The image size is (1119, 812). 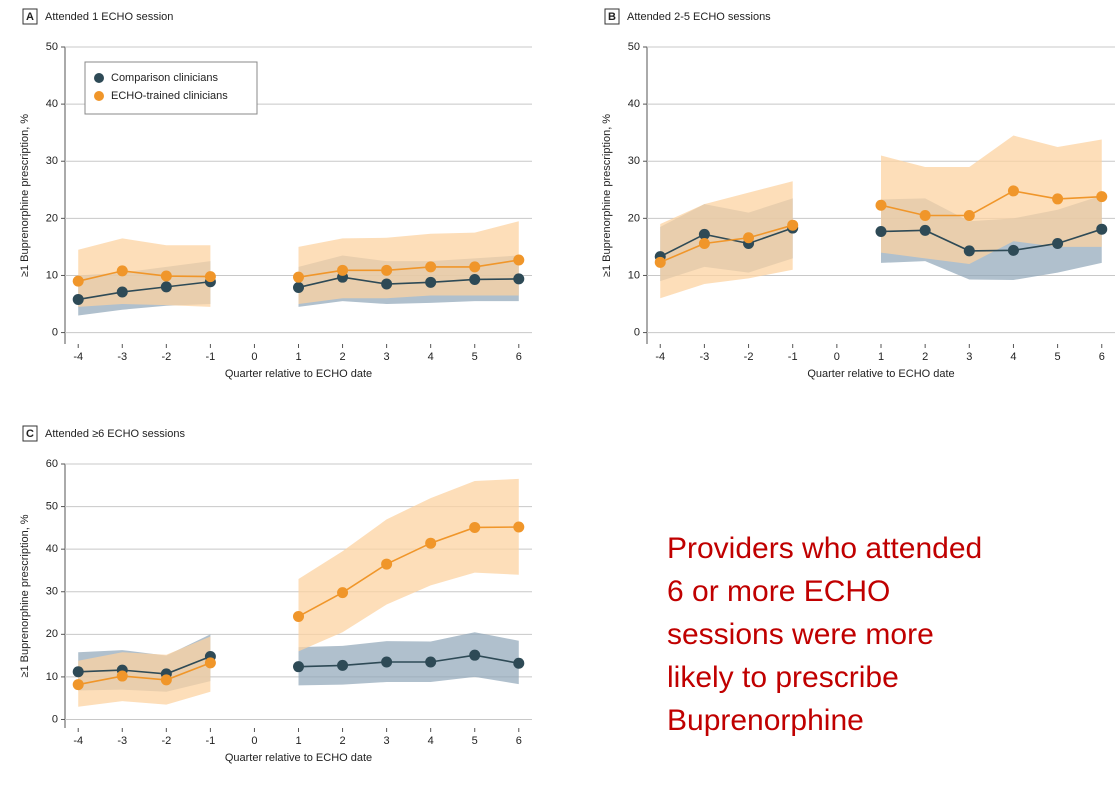 What do you see at coordinates (171, 88) in the screenshot?
I see `legend-box` at bounding box center [171, 88].